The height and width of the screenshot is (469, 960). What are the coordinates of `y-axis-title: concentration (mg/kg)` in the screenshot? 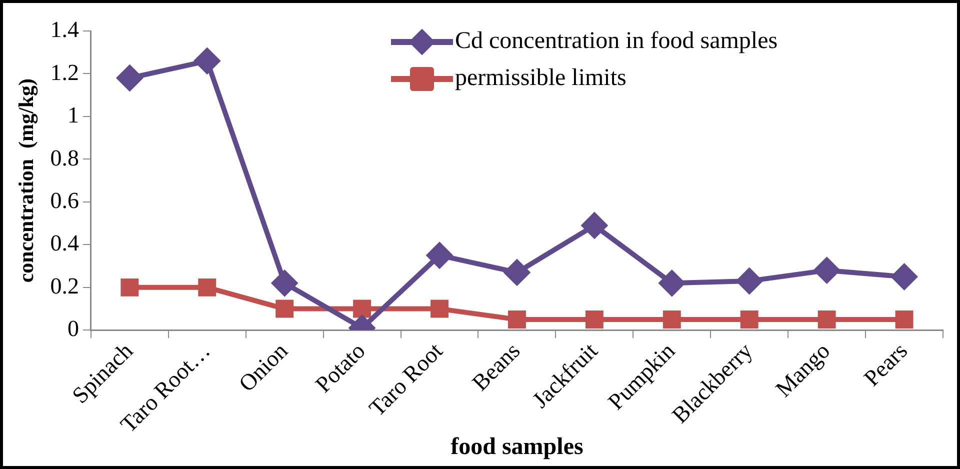 It's located at (26, 180).